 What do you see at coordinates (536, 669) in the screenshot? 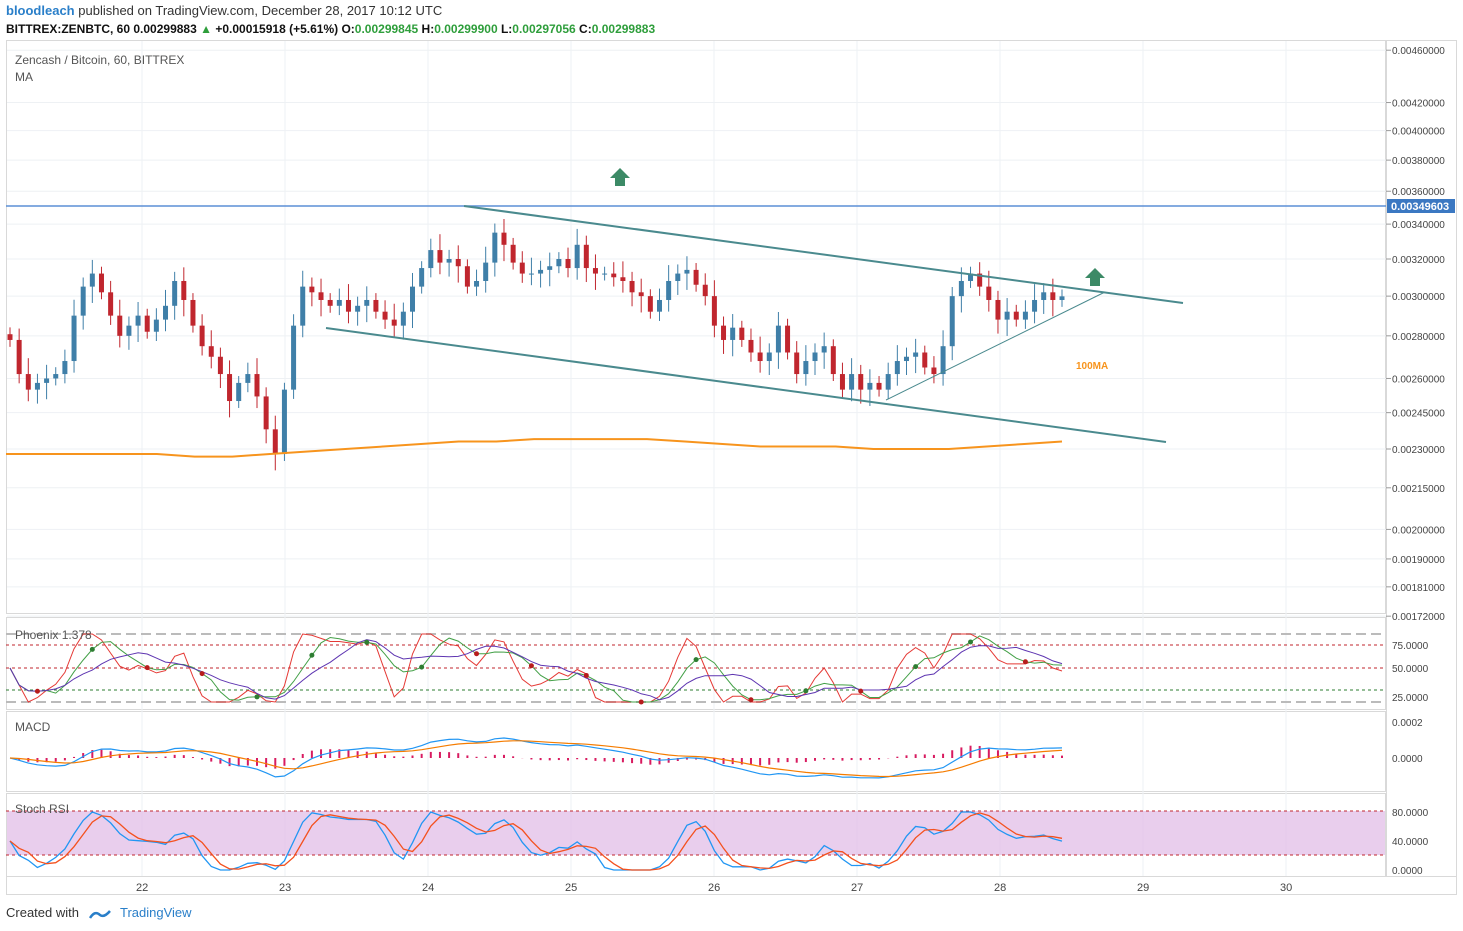
I see `phoenix-line` at bounding box center [536, 669].